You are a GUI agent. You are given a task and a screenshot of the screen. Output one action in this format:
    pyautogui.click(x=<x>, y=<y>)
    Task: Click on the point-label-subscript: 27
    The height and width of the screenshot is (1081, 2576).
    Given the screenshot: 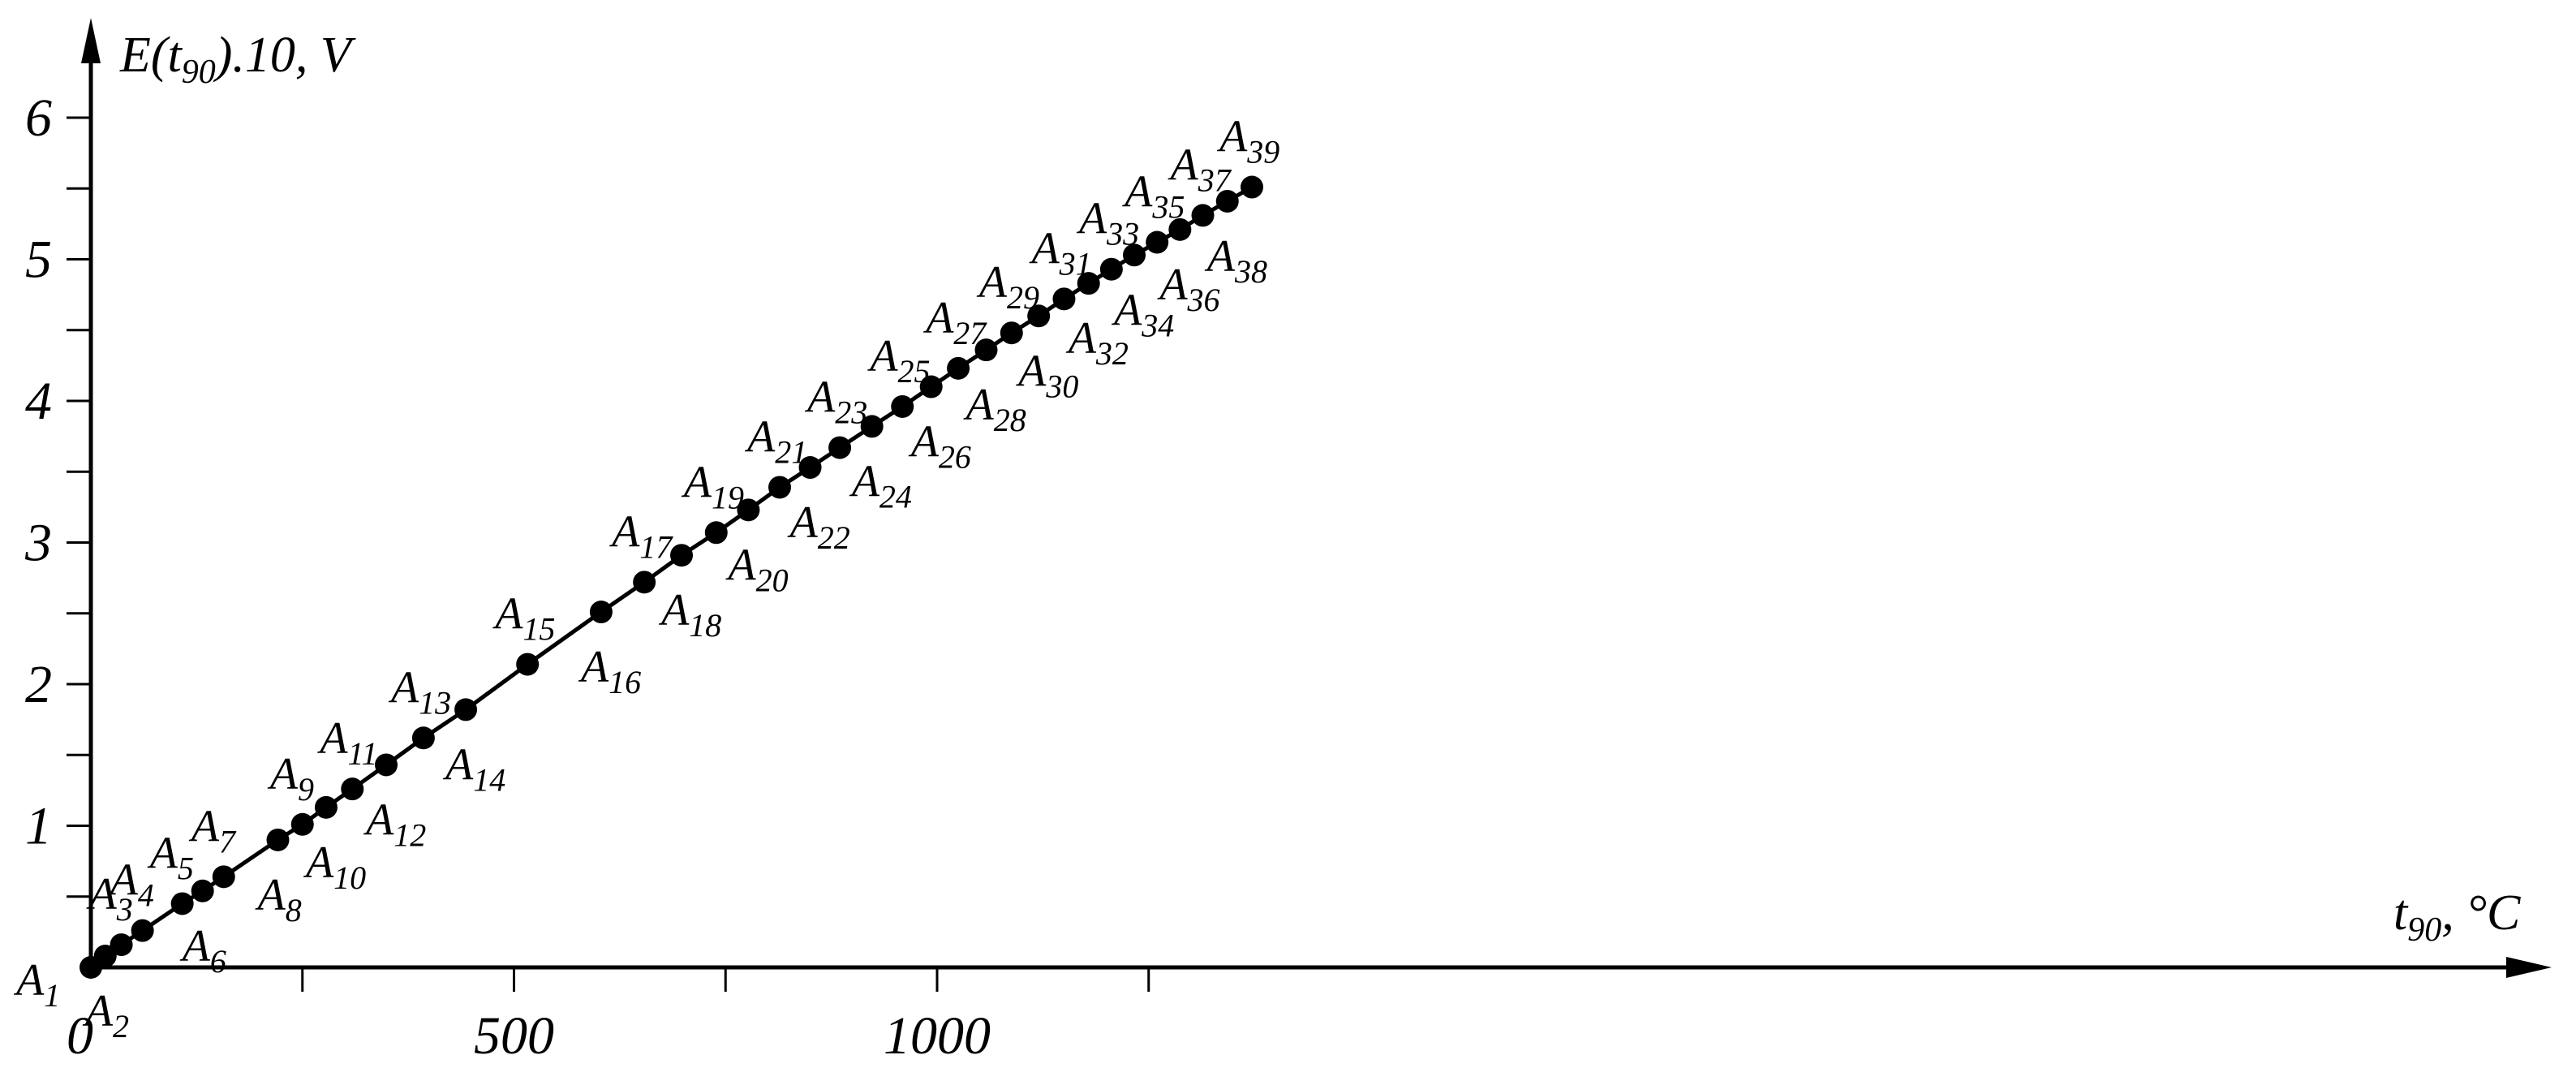 What is the action you would take?
    pyautogui.click(x=970, y=333)
    